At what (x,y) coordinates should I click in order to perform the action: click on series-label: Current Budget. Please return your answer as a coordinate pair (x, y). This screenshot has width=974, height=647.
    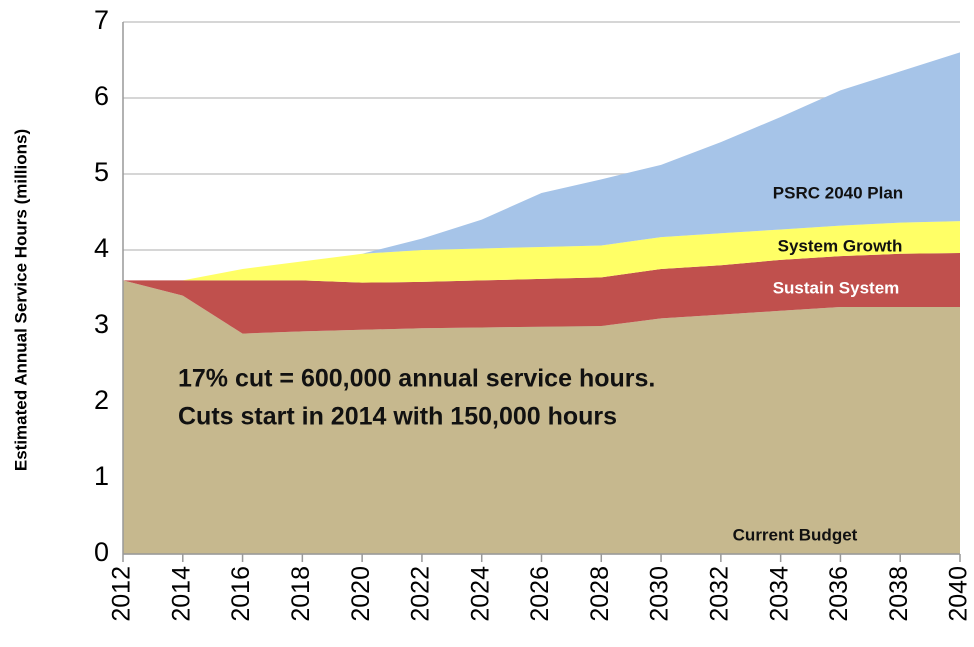
    Looking at the image, I should click on (795, 534).